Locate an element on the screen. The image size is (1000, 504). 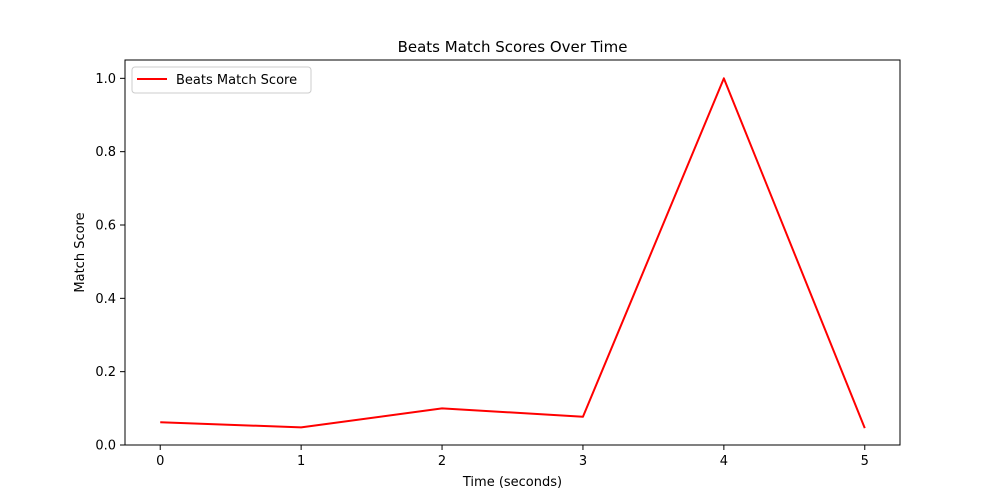
legend-label-beats-match-score: Beats Match Score is located at coordinates (236, 80).